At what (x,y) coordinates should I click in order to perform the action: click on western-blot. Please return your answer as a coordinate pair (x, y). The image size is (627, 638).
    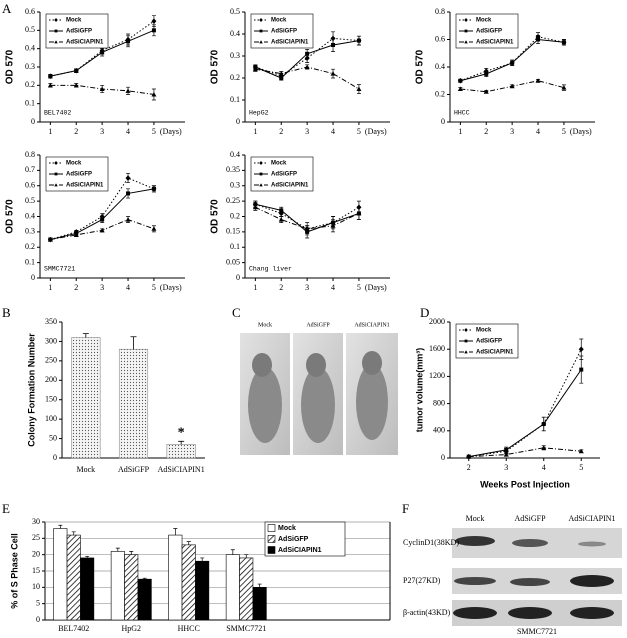
    Looking at the image, I should click on (537, 577).